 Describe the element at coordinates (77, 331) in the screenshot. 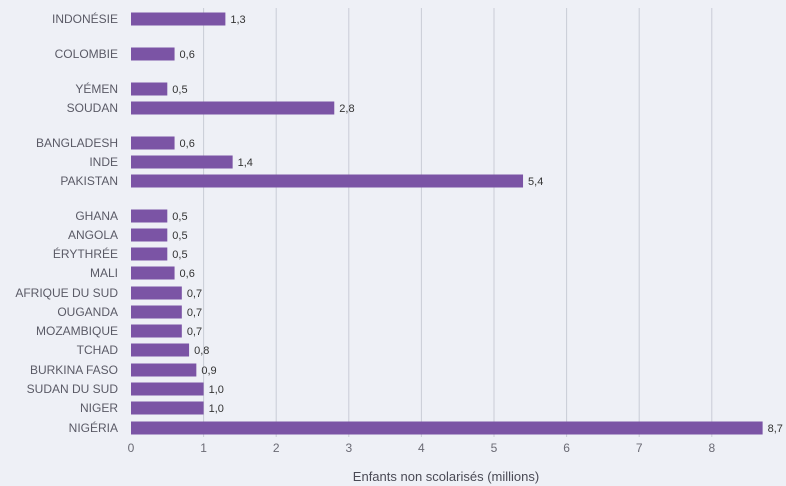

I see `category-label: MOZAMBIQUE` at that location.